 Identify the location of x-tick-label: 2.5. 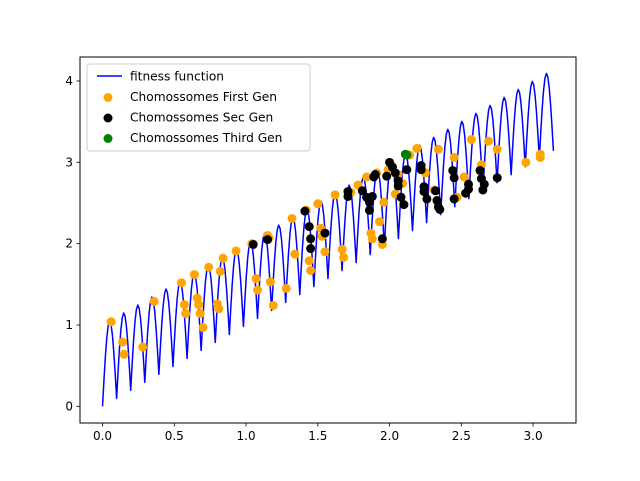
(461, 436).